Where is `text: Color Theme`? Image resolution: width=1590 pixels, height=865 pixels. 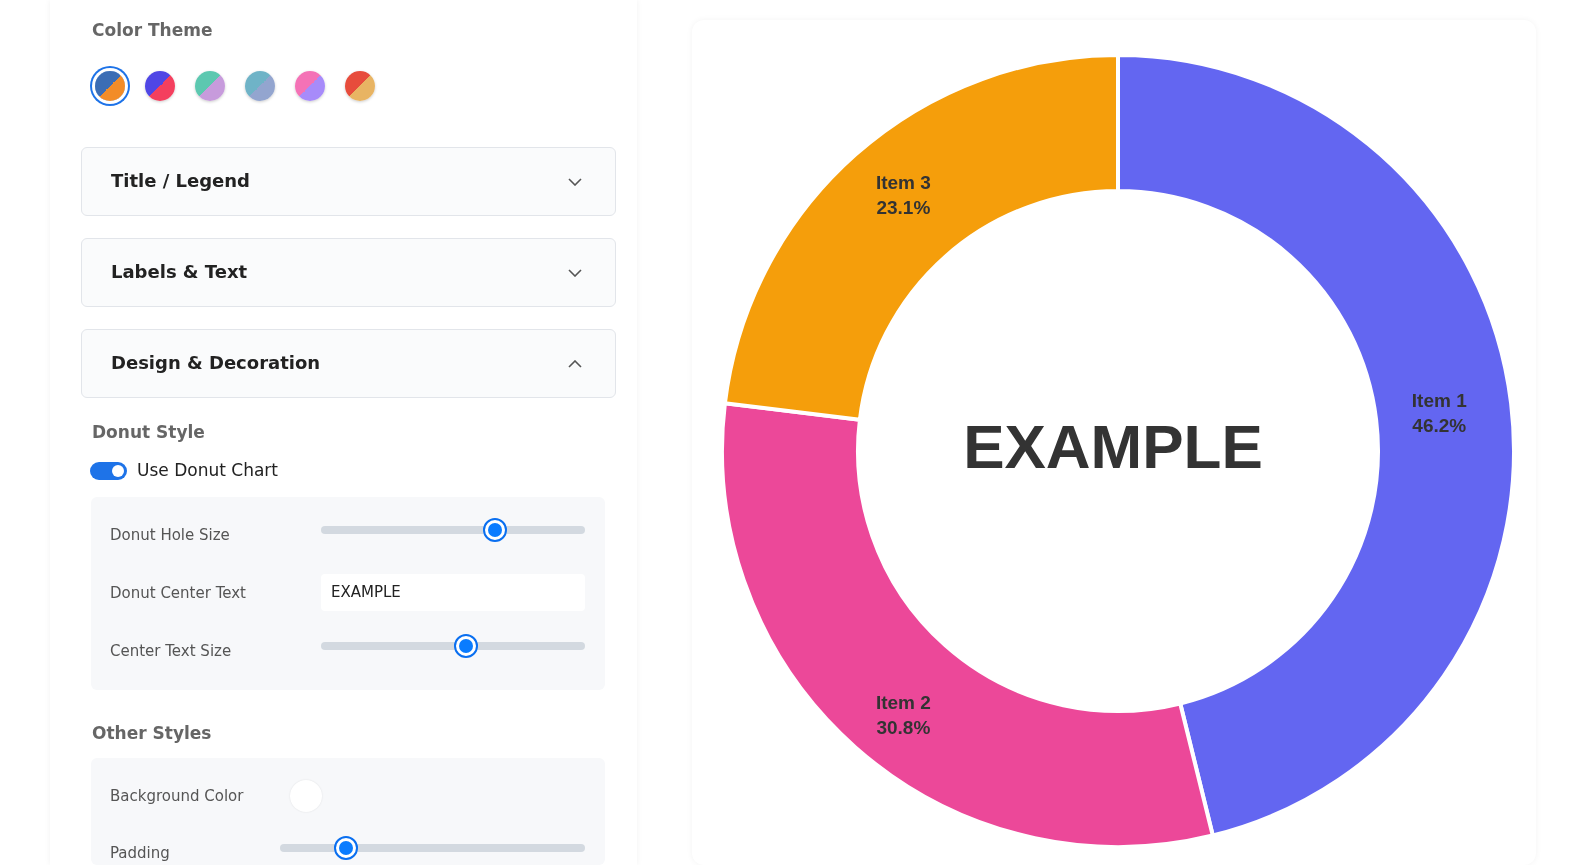
text: Color Theme is located at coordinates (152, 30).